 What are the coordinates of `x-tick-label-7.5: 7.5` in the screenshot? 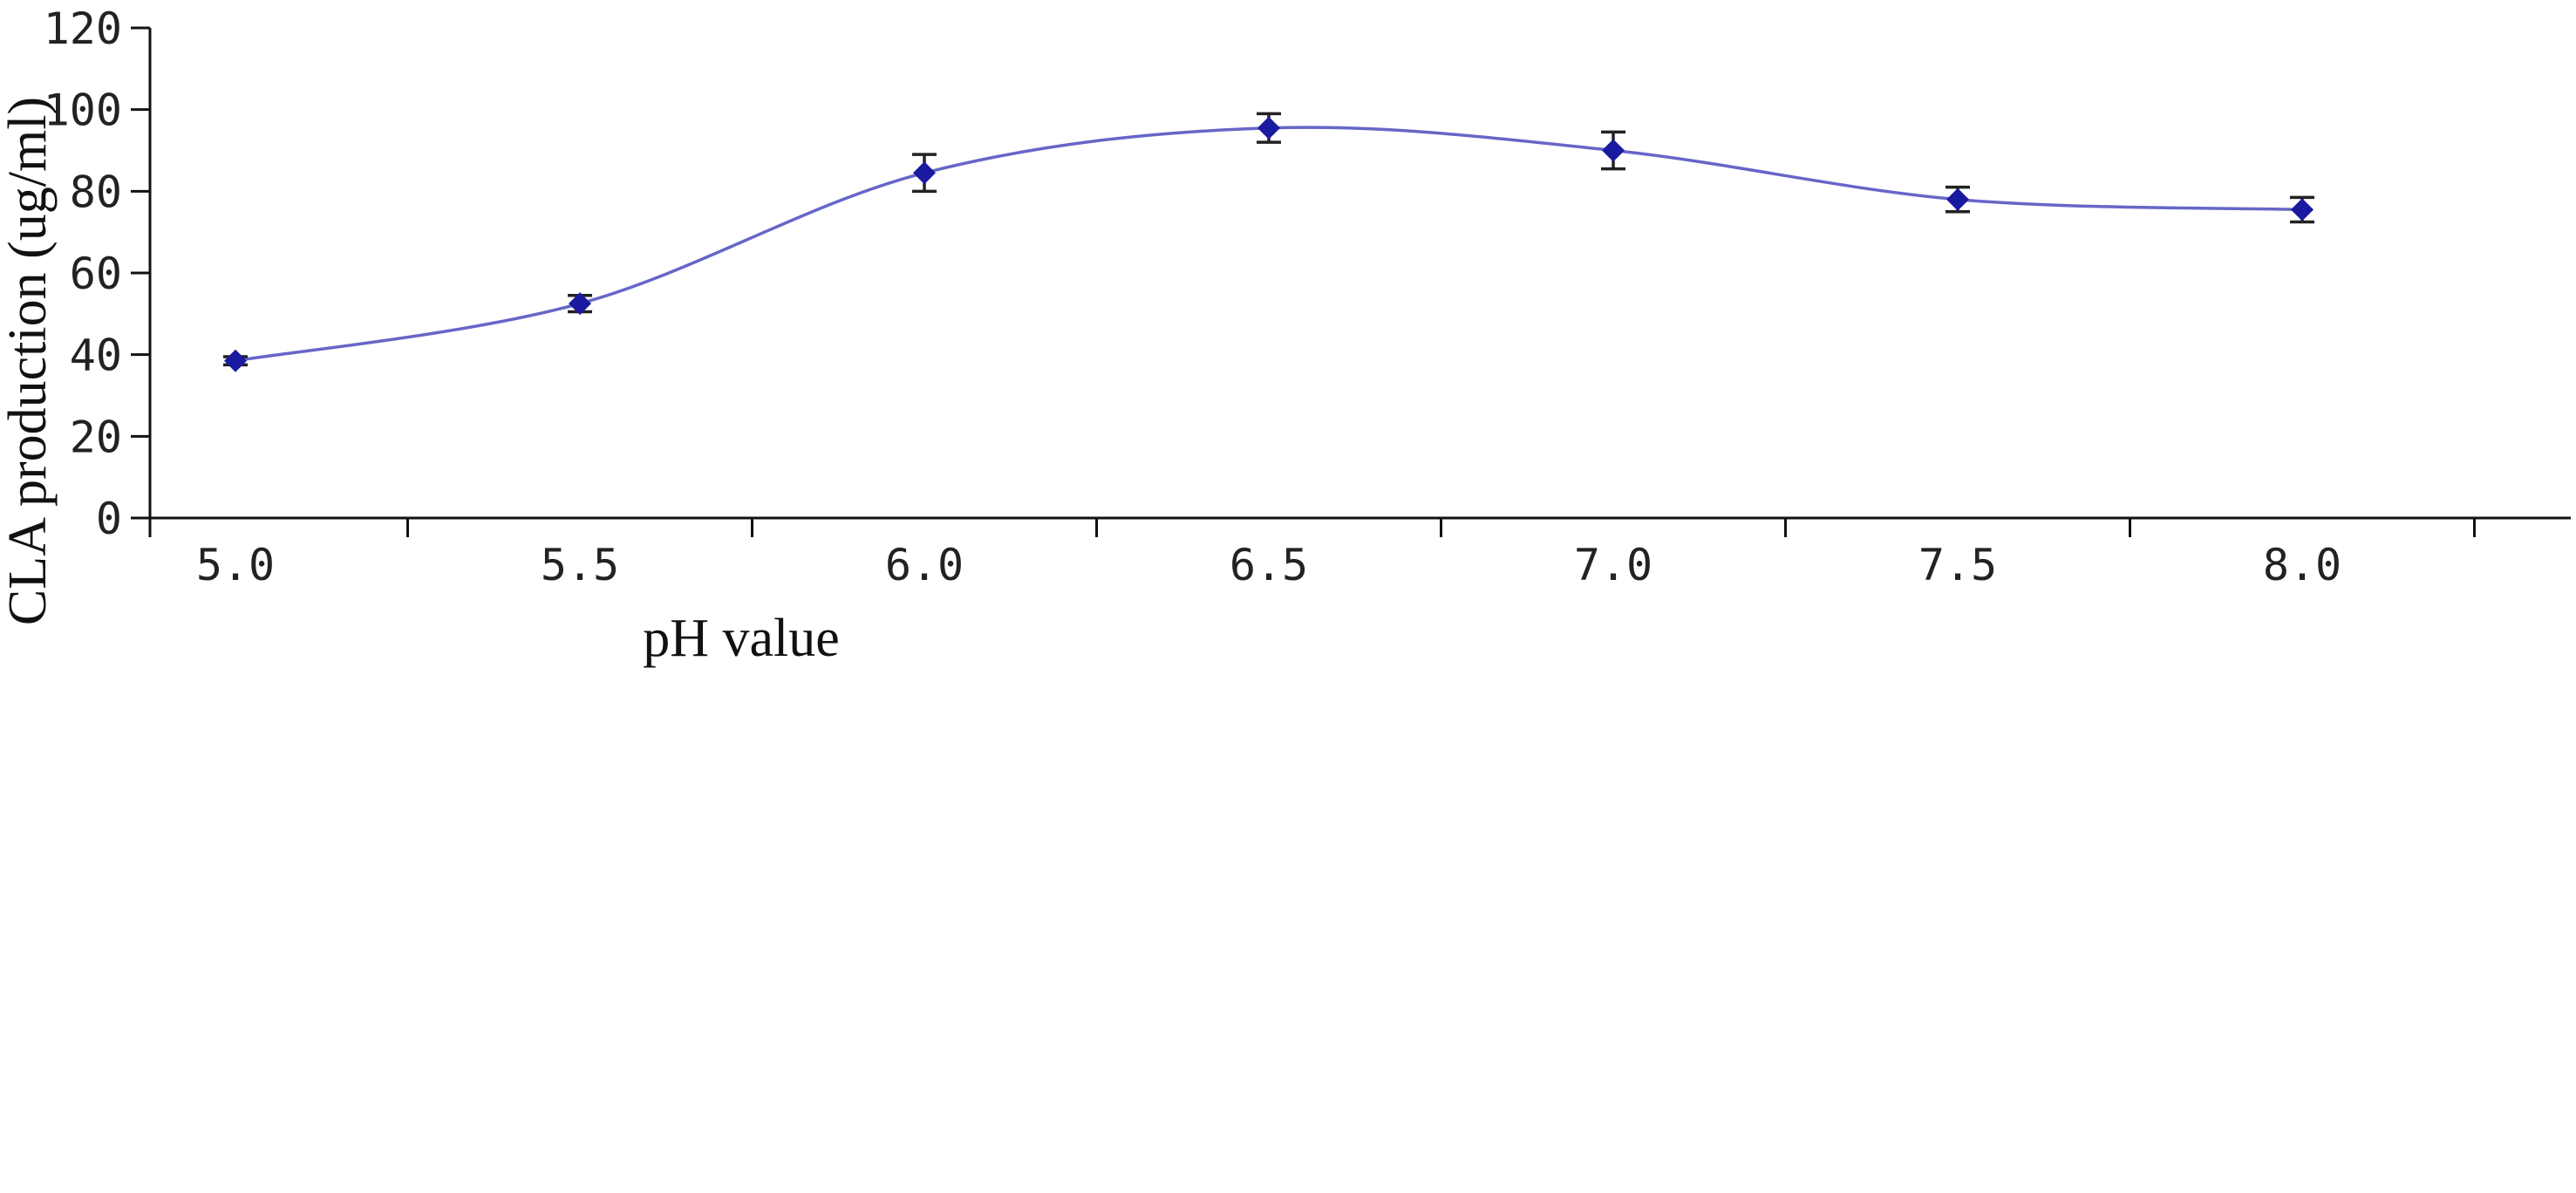 It's located at (1957, 565).